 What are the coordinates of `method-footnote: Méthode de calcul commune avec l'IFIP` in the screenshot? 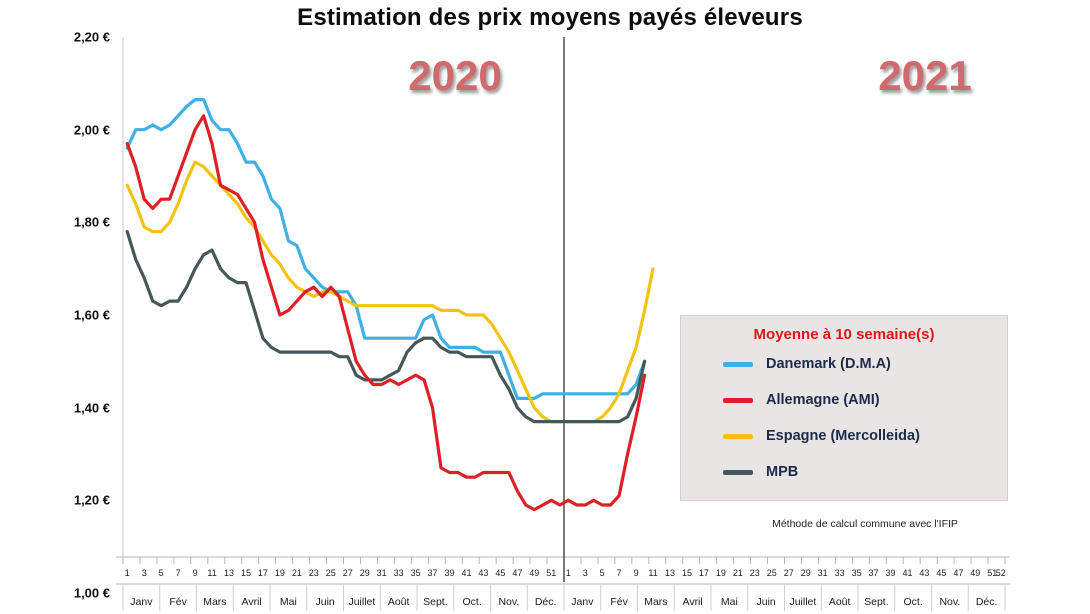 It's located at (865, 524).